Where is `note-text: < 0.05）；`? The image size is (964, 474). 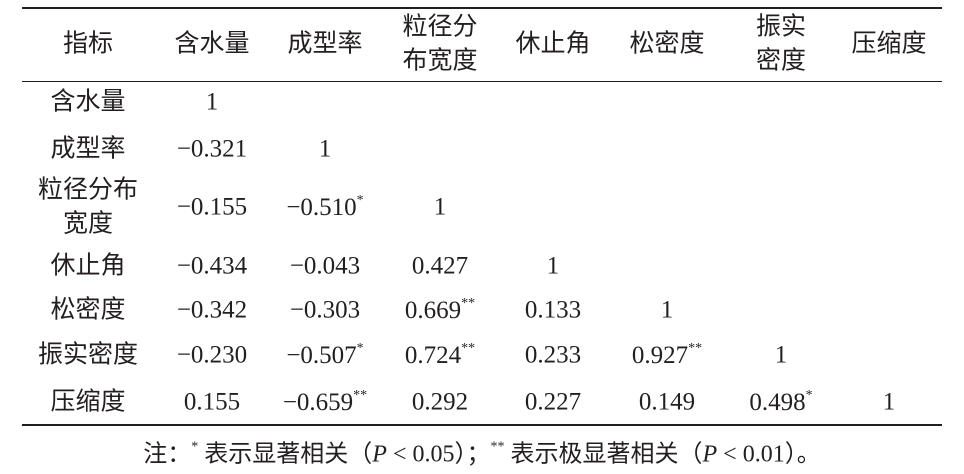 note-text: < 0.05）； is located at coordinates (438, 454).